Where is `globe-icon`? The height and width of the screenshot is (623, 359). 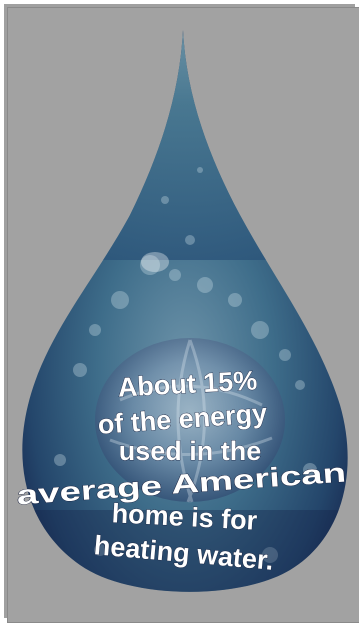
globe-icon is located at coordinates (190, 420).